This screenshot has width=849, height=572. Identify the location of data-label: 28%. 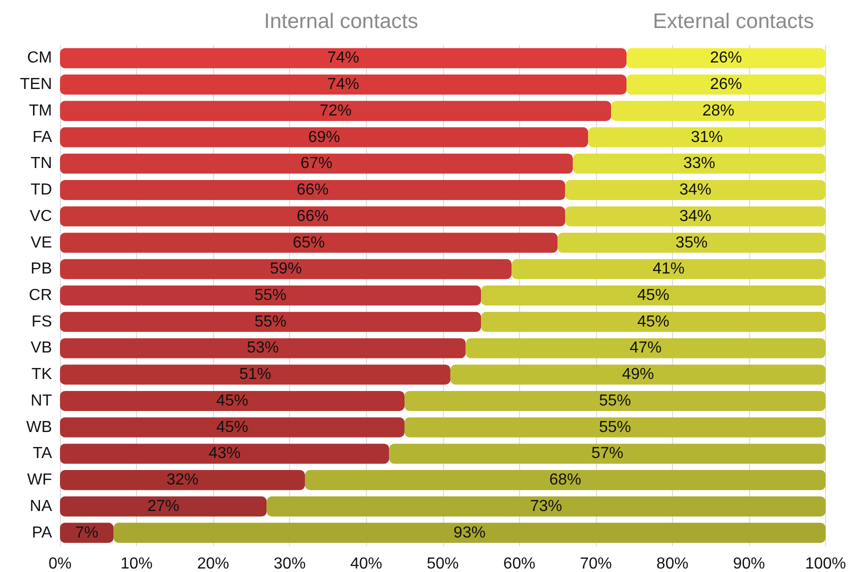
(718, 111).